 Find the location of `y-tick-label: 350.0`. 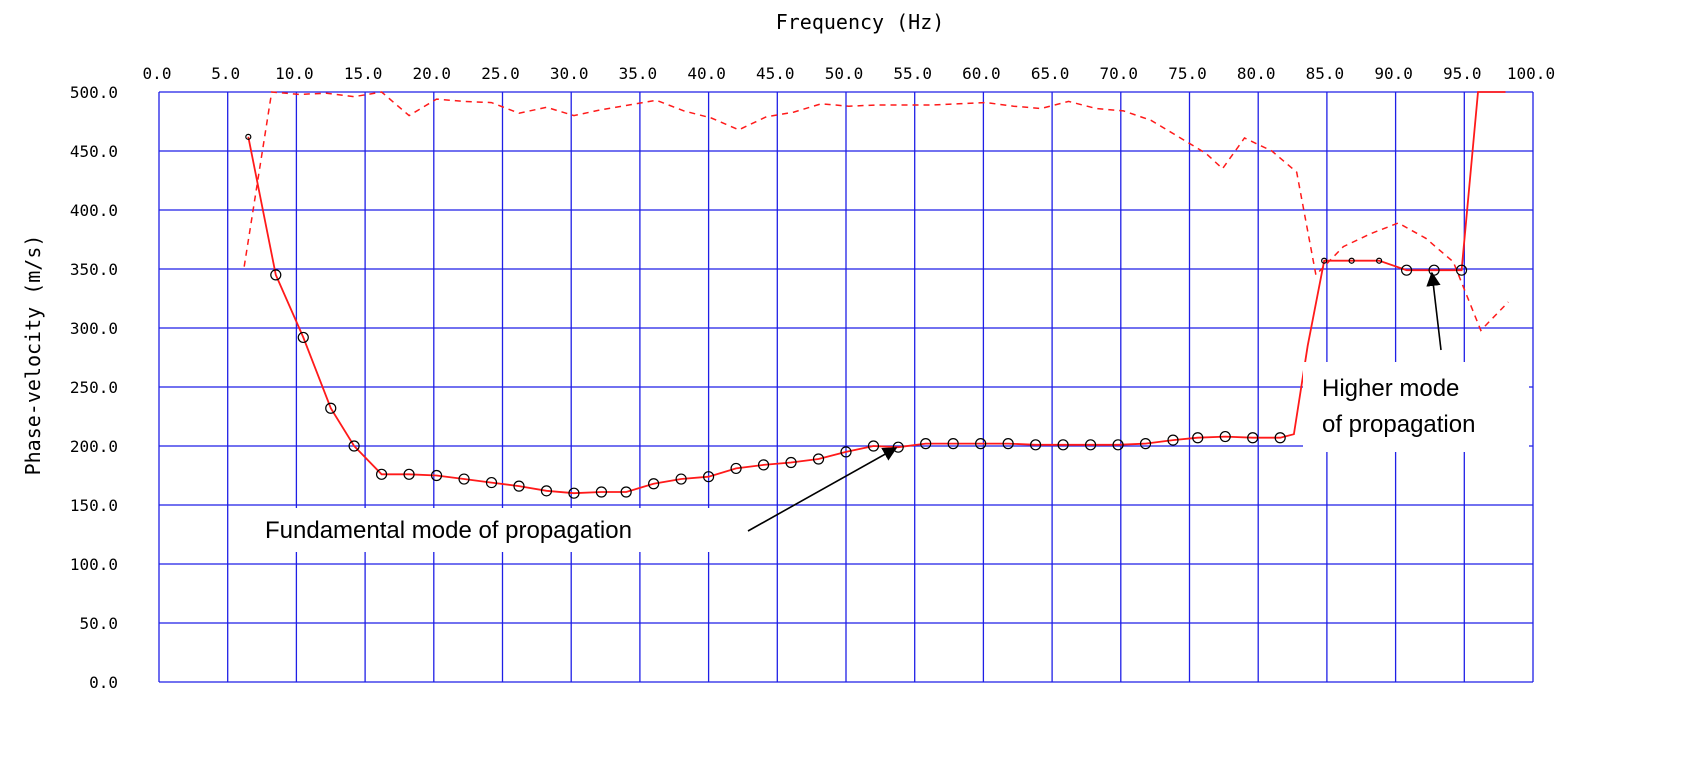

y-tick-label: 350.0 is located at coordinates (94, 269).